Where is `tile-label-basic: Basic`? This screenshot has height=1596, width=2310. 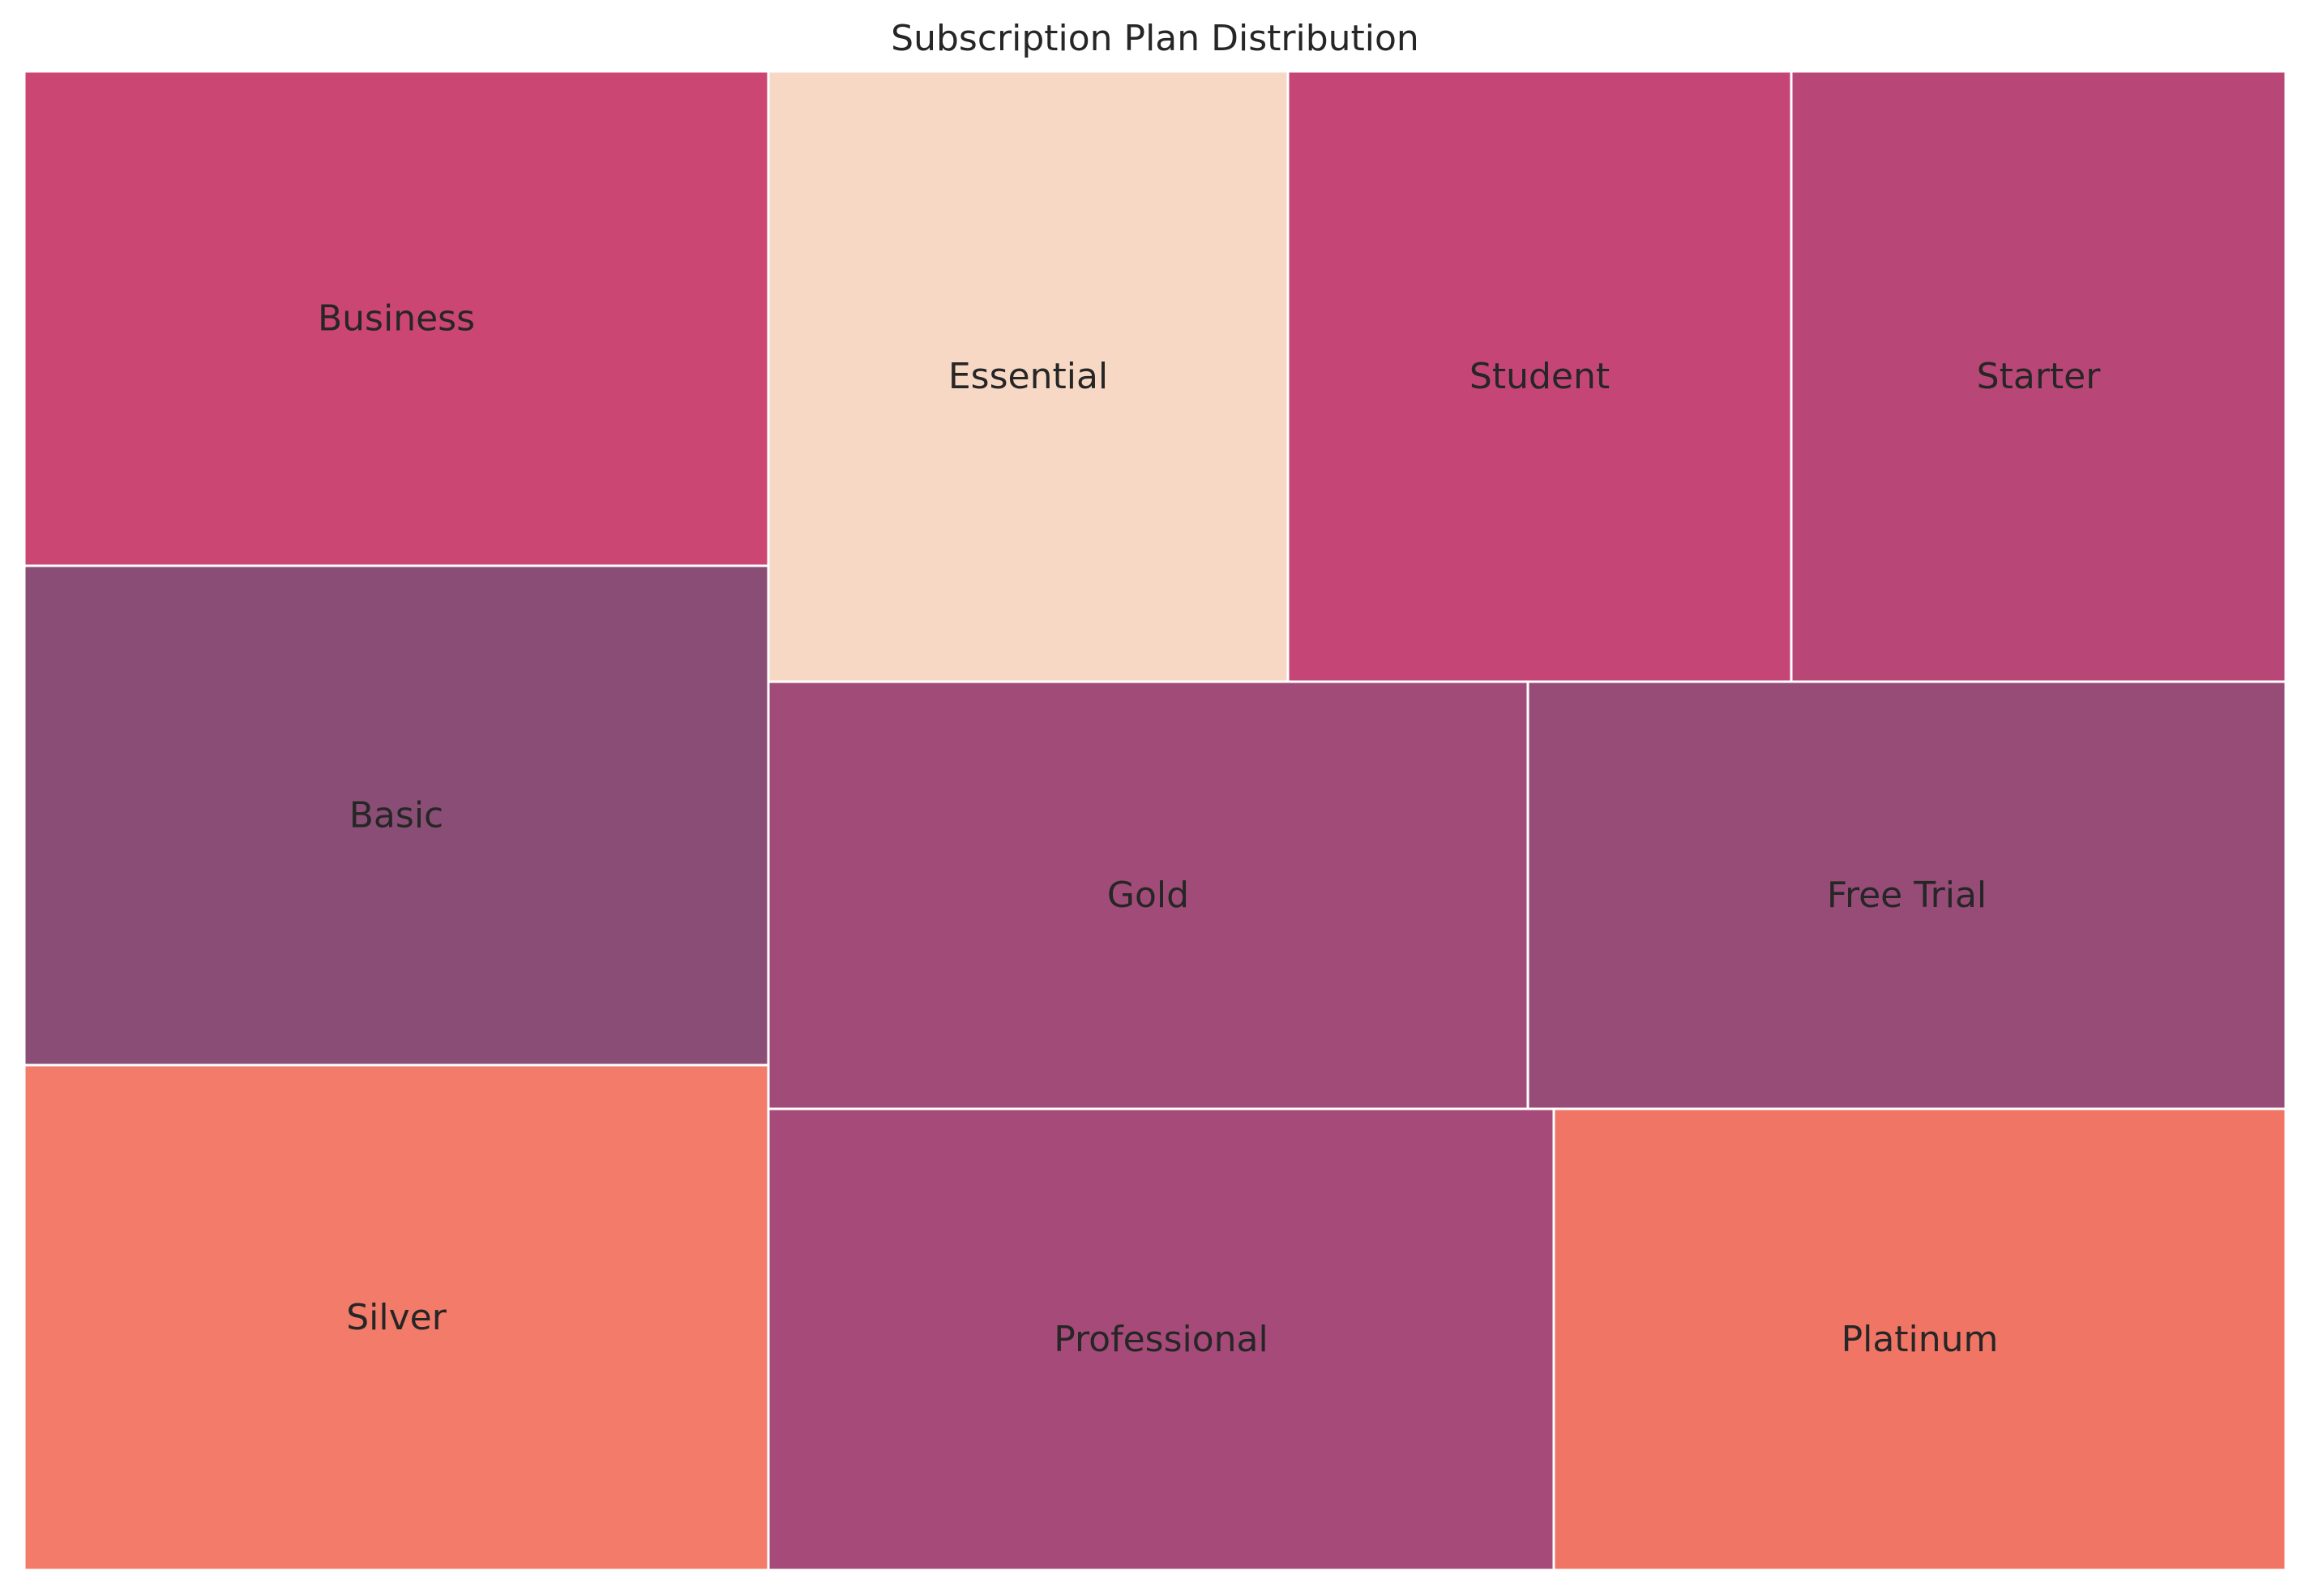
tile-label-basic: Basic is located at coordinates (396, 816).